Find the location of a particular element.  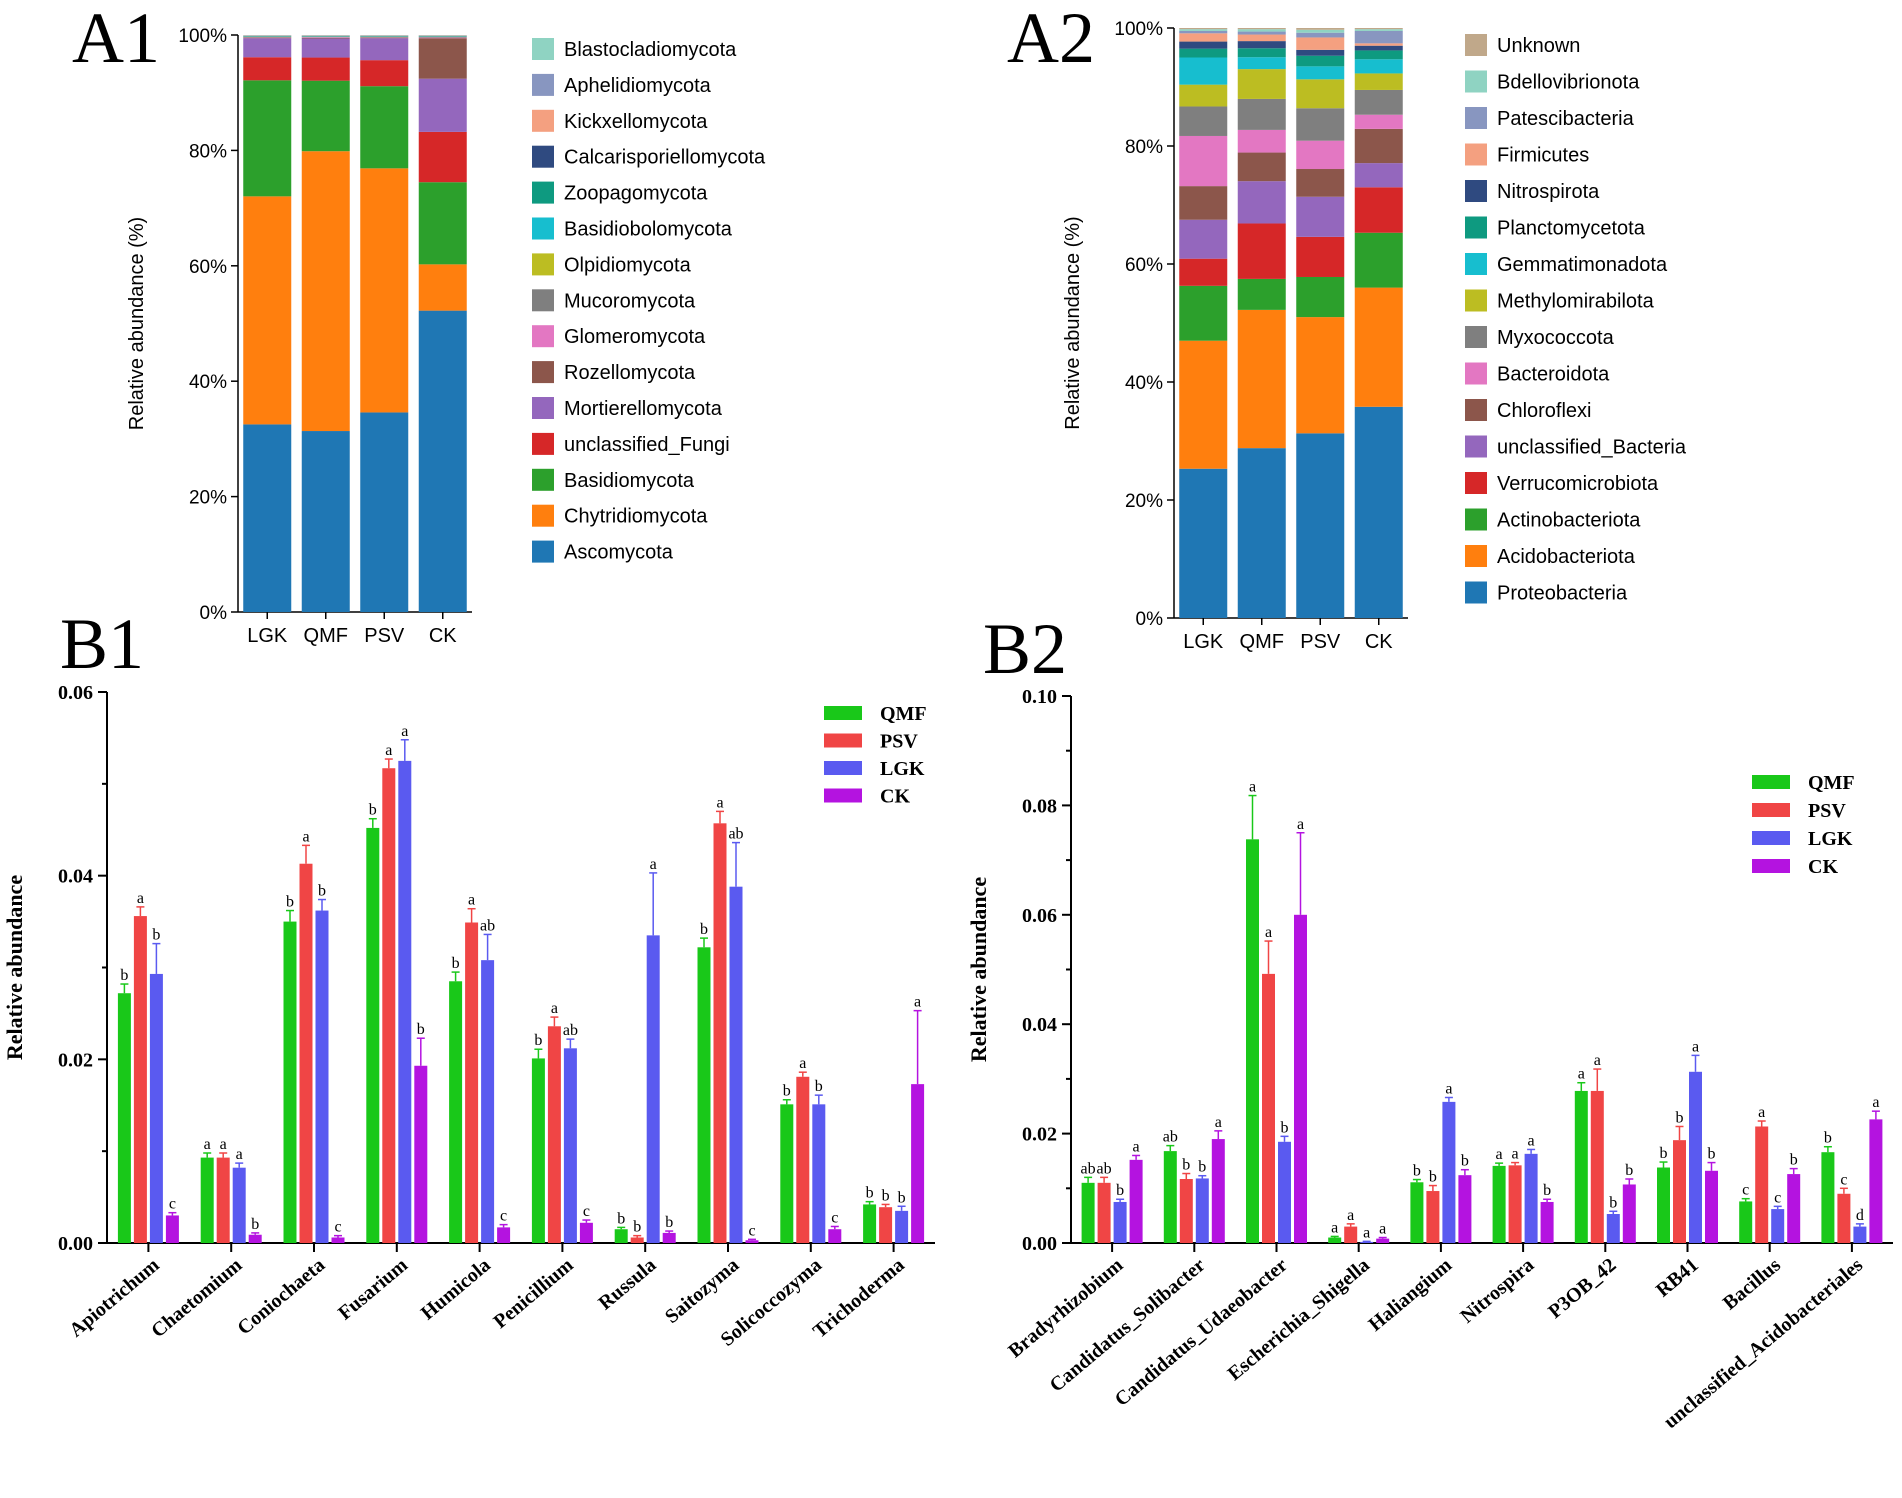

bar-segment-gemmatimonadota-qmf is located at coordinates (1261, 63).